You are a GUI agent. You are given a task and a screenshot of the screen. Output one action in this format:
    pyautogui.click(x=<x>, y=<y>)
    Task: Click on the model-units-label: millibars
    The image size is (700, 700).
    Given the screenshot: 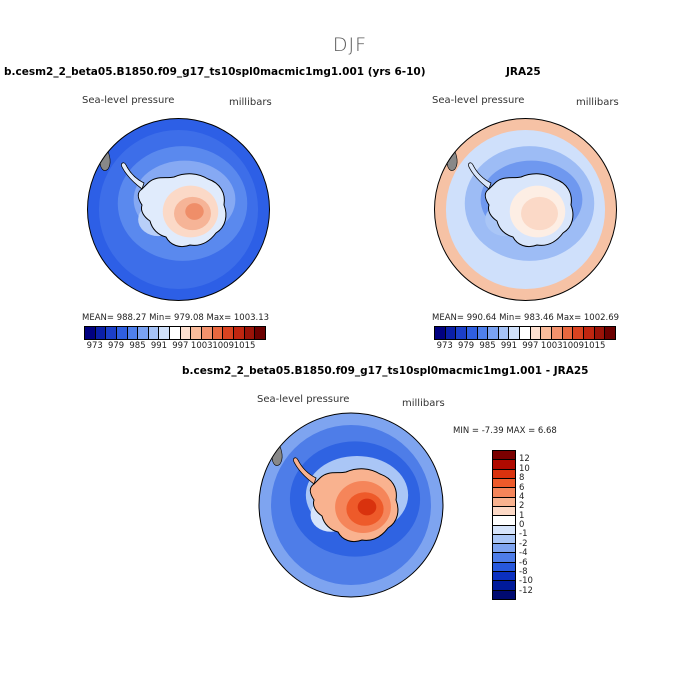 What is the action you would take?
    pyautogui.click(x=250, y=102)
    